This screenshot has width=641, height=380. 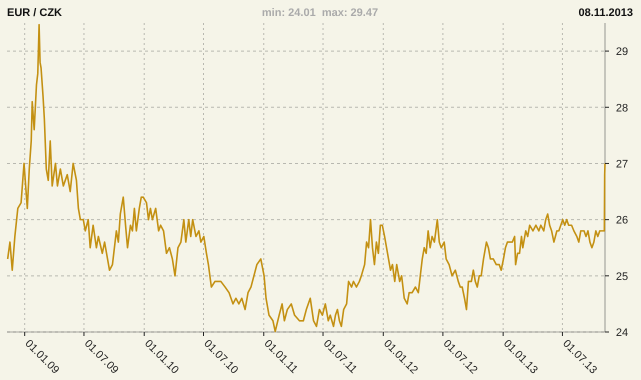 What do you see at coordinates (34, 13) in the screenshot?
I see `chart-title: EUR / CZK` at bounding box center [34, 13].